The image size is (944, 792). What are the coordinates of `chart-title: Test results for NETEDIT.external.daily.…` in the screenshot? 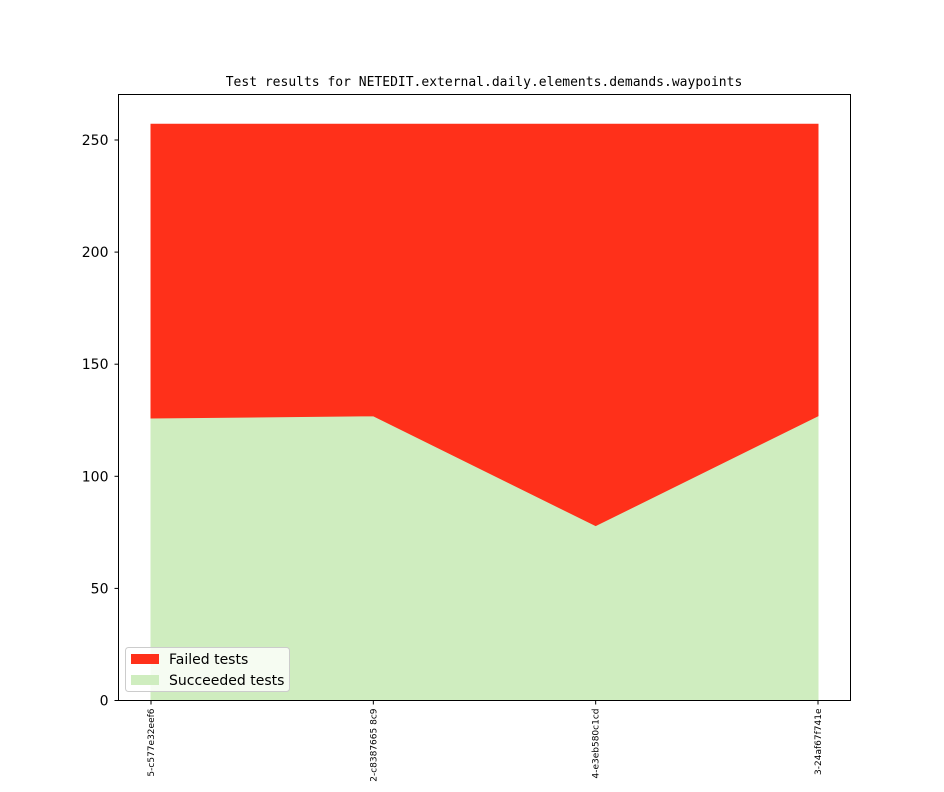 It's located at (484, 82).